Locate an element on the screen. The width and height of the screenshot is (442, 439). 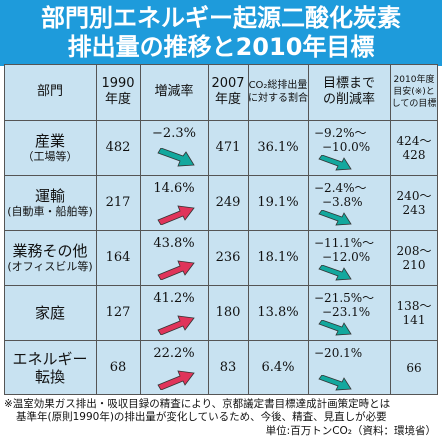
value-2007: 249 is located at coordinates (228, 202).